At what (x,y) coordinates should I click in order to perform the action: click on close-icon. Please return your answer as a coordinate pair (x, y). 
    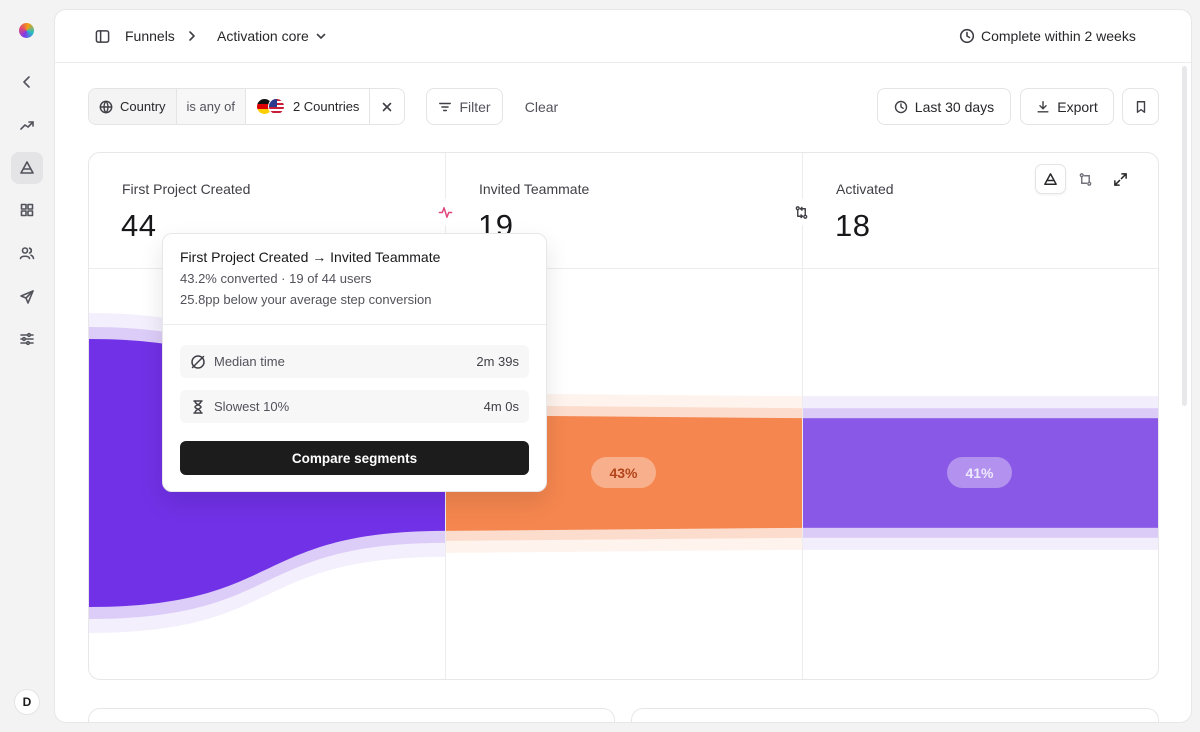
    Looking at the image, I should click on (387, 107).